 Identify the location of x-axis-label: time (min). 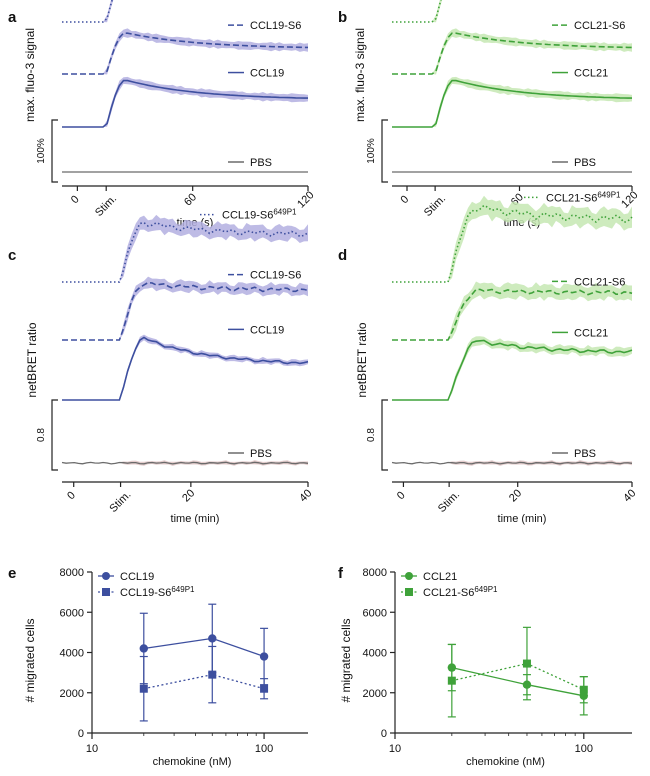
(522, 519).